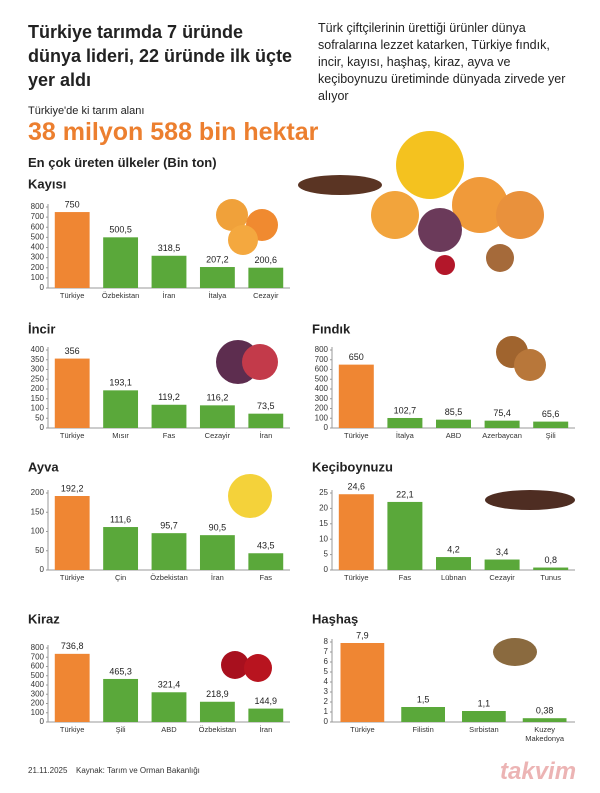 Image resolution: width=600 pixels, height=793 pixels. I want to click on value-label: 119,2, so click(169, 397).